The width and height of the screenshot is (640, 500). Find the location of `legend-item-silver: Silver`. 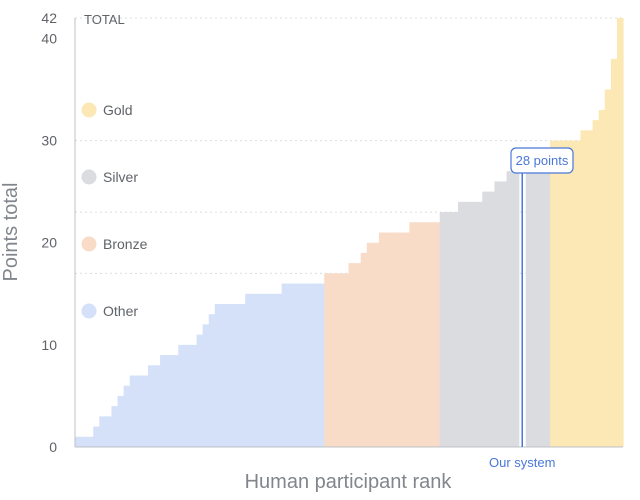

legend-item-silver: Silver is located at coordinates (109, 177).